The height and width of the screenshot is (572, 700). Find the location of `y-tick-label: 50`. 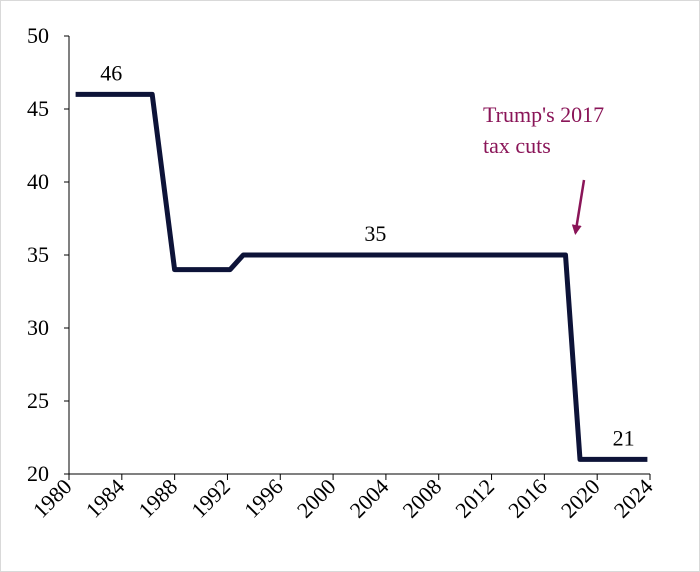

y-tick-label: 50 is located at coordinates (38, 35).